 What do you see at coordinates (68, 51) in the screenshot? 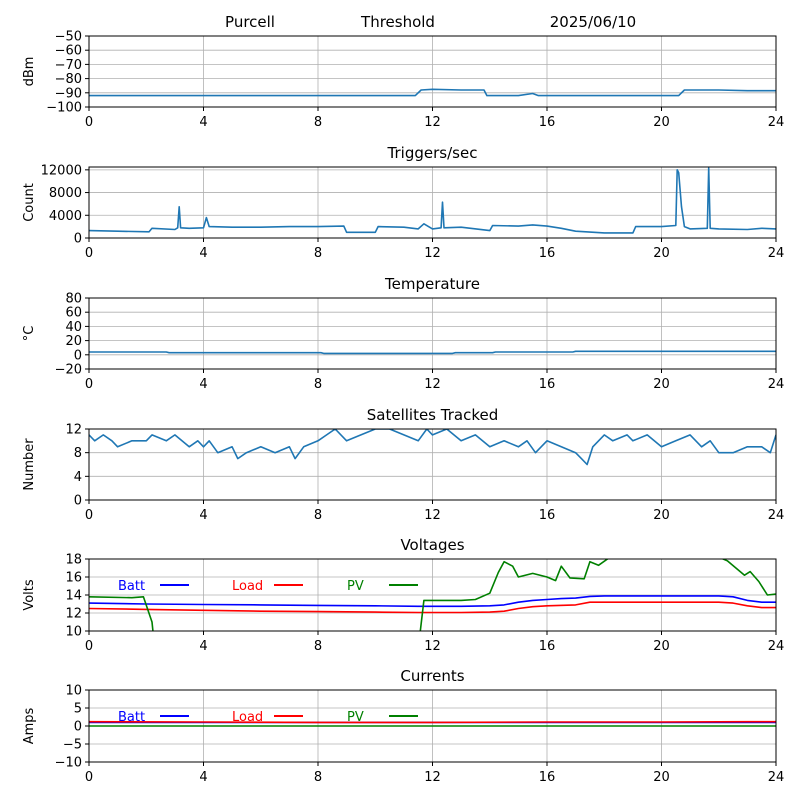
I see `y-tick-label: −60` at bounding box center [68, 51].